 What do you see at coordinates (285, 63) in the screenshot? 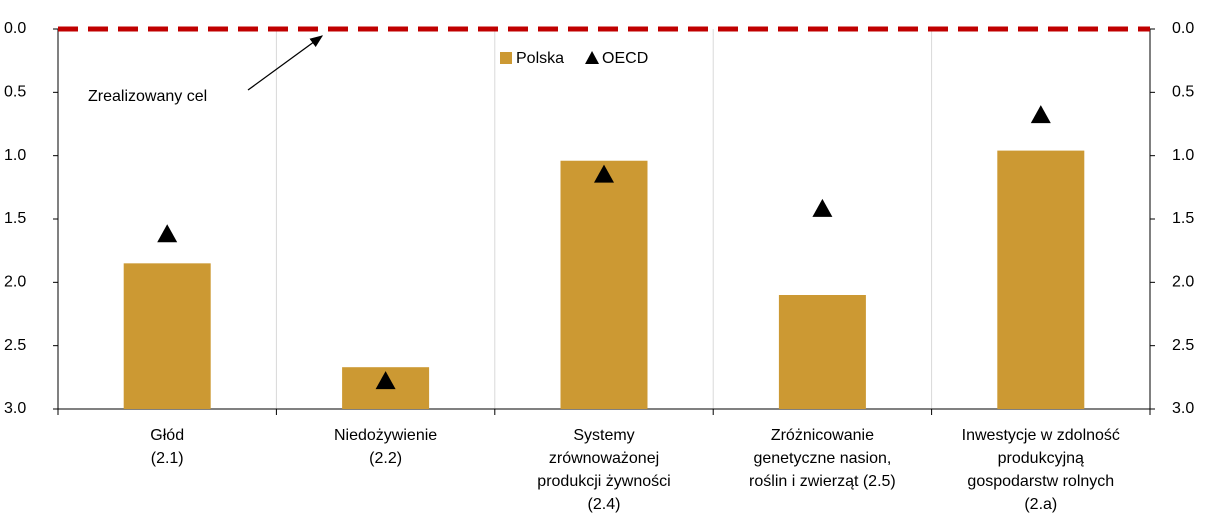
I see `annotation-arrow` at bounding box center [285, 63].